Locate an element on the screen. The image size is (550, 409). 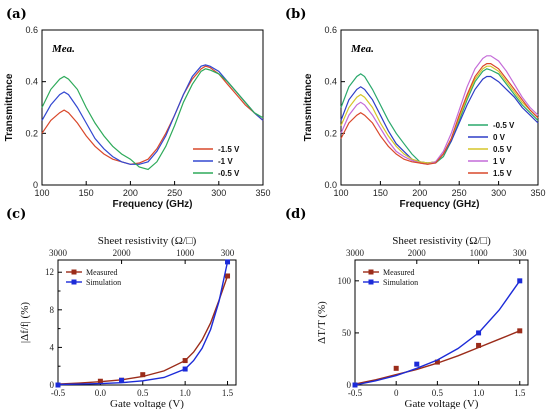
legend-label: 0.5 V is located at coordinates (502, 149).